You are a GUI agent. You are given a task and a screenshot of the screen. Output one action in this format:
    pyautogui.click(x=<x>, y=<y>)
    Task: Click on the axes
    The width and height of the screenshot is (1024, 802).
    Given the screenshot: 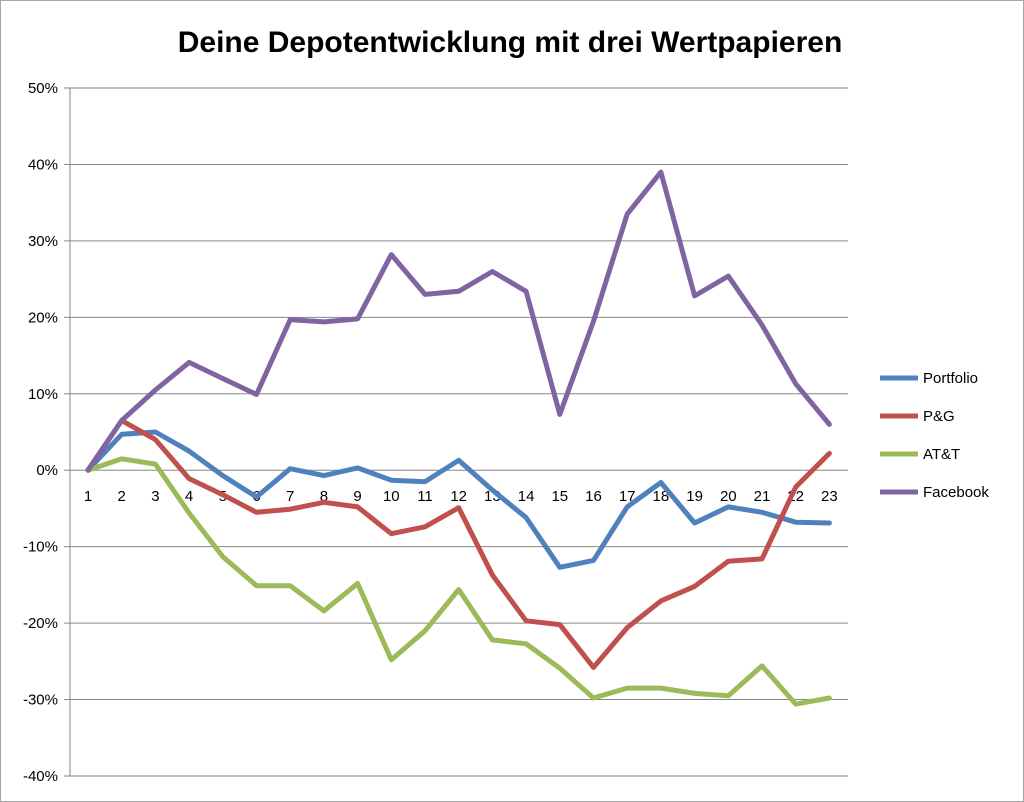 What is the action you would take?
    pyautogui.click(x=67, y=432)
    